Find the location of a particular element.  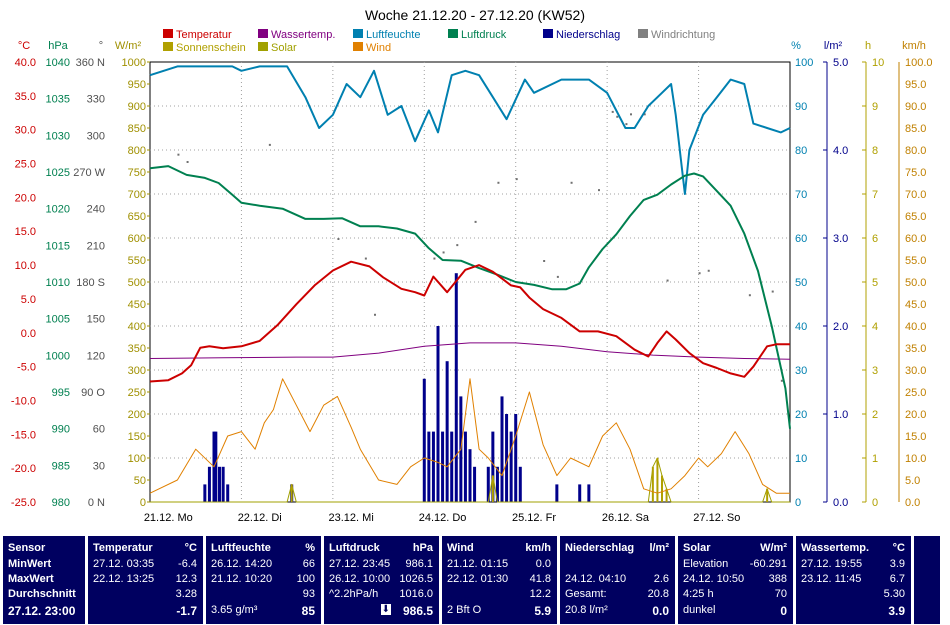

axis-tick-left: -25.0 is located at coordinates (23, 503).